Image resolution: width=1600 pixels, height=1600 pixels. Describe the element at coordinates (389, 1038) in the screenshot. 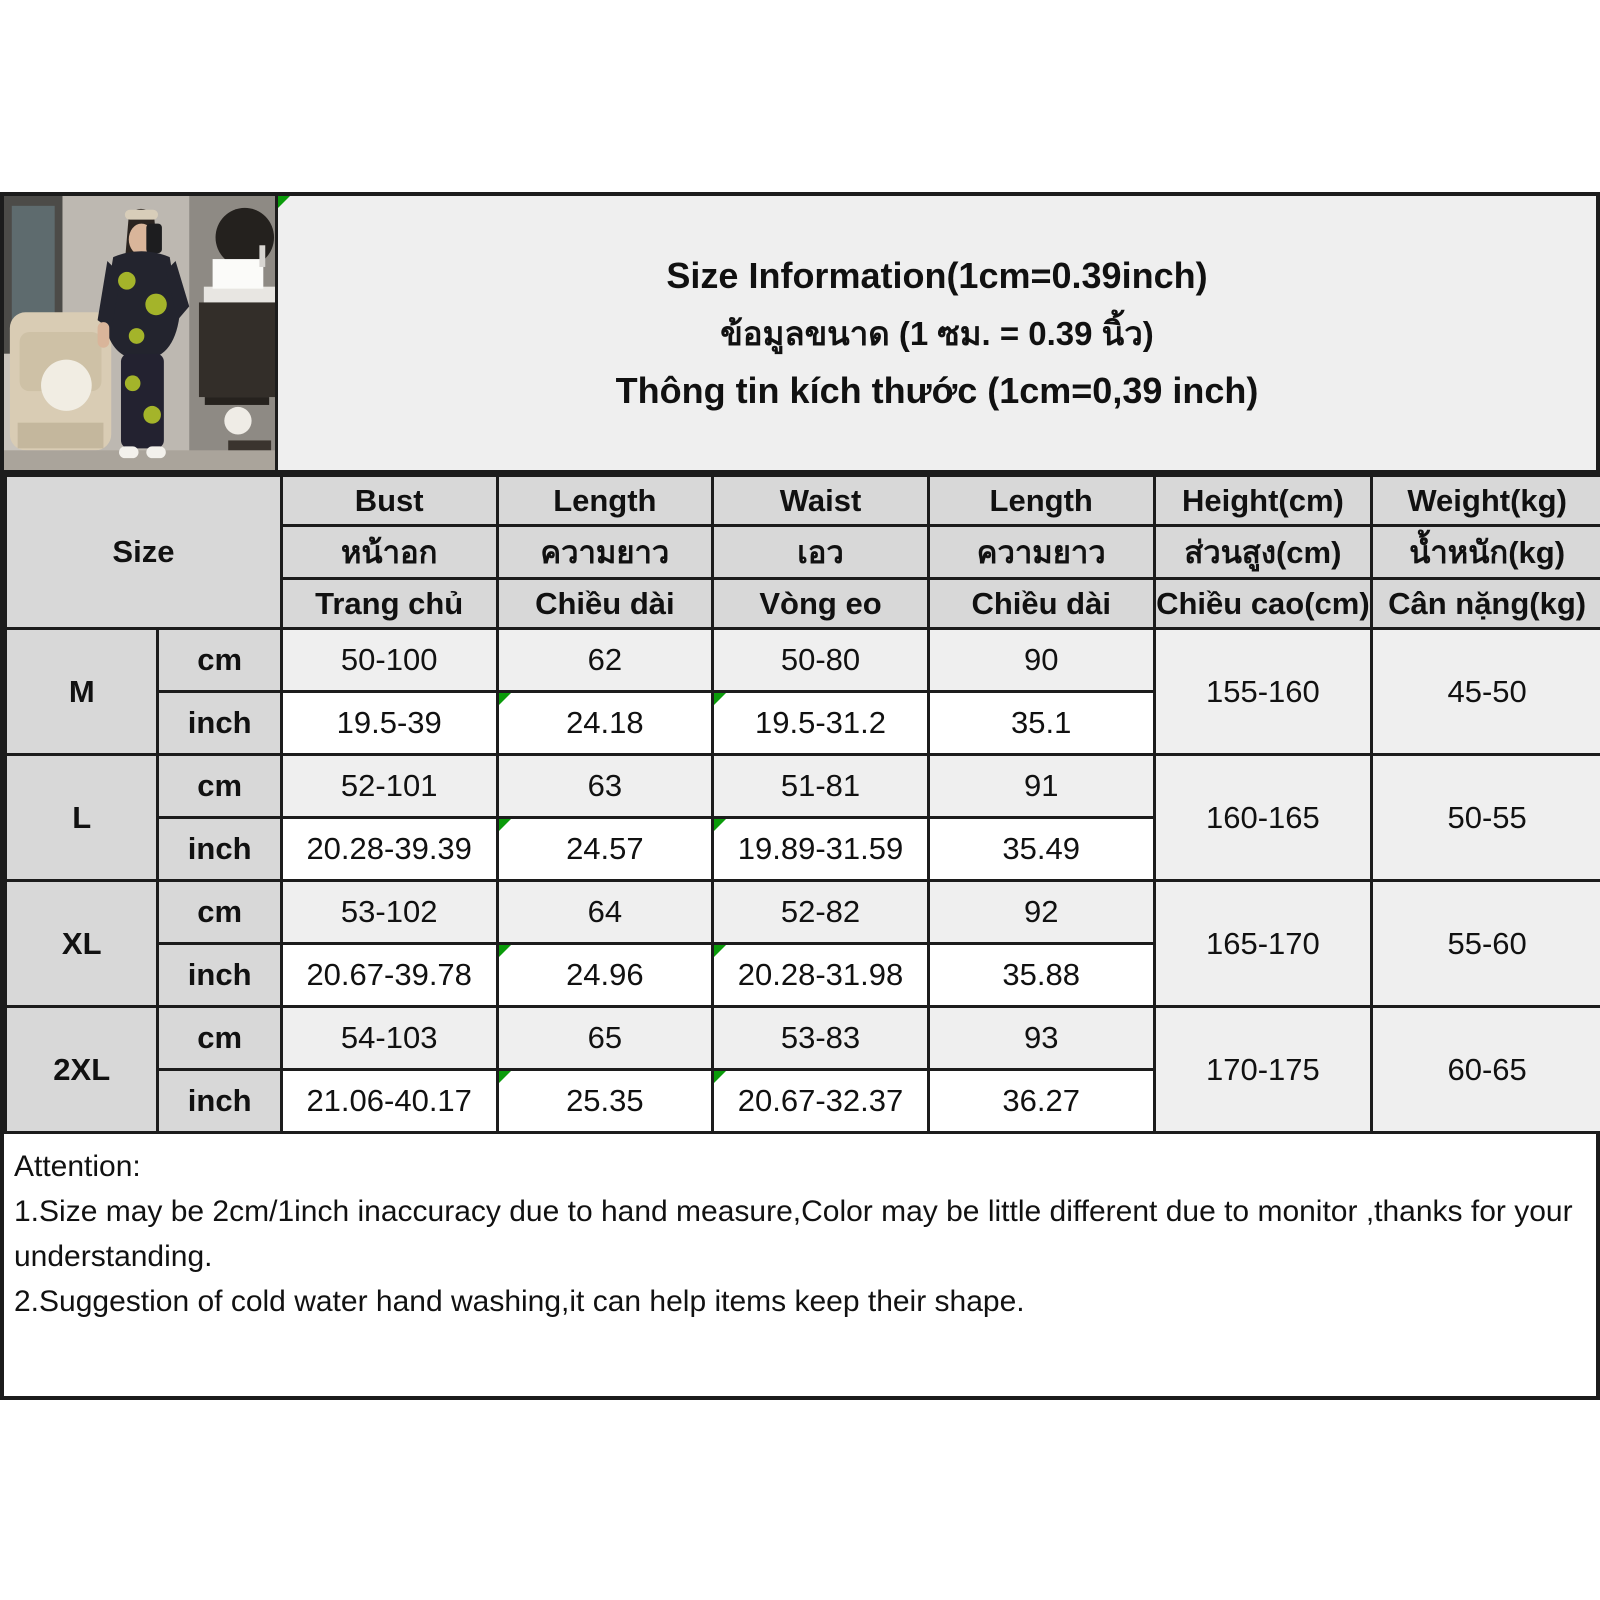

I see `2xl-cm-bust: 54-103` at that location.